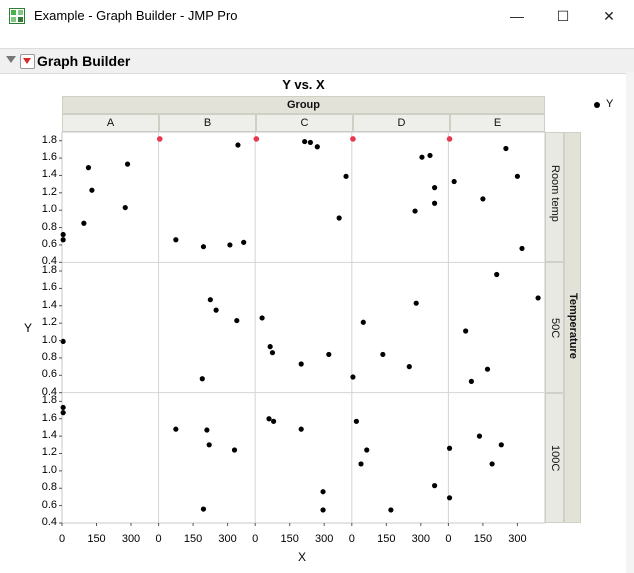 This screenshot has height=573, width=634. What do you see at coordinates (572, 327) in the screenshot?
I see `y-group-header: Temperature` at bounding box center [572, 327].